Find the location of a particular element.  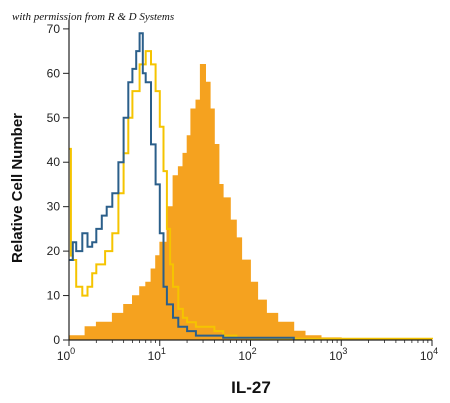

y-tick-label: 60 is located at coordinates (54, 73).